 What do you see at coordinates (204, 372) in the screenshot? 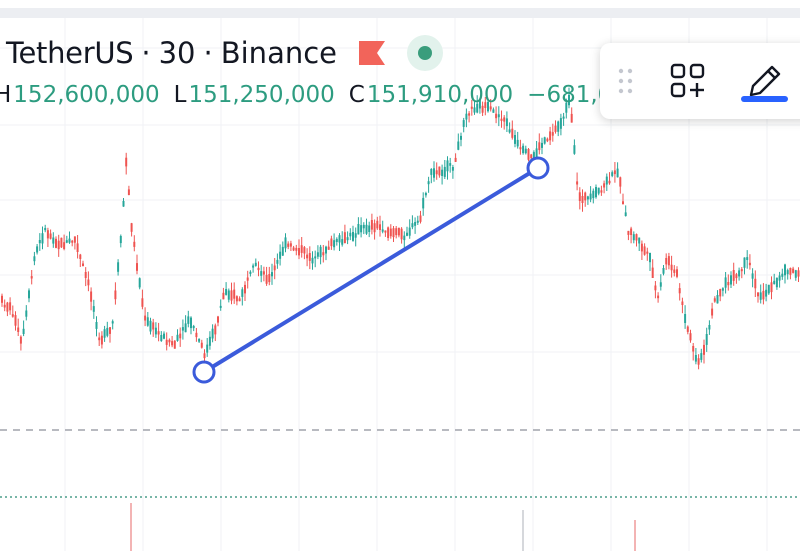
I see `trendline-start-handle` at bounding box center [204, 372].